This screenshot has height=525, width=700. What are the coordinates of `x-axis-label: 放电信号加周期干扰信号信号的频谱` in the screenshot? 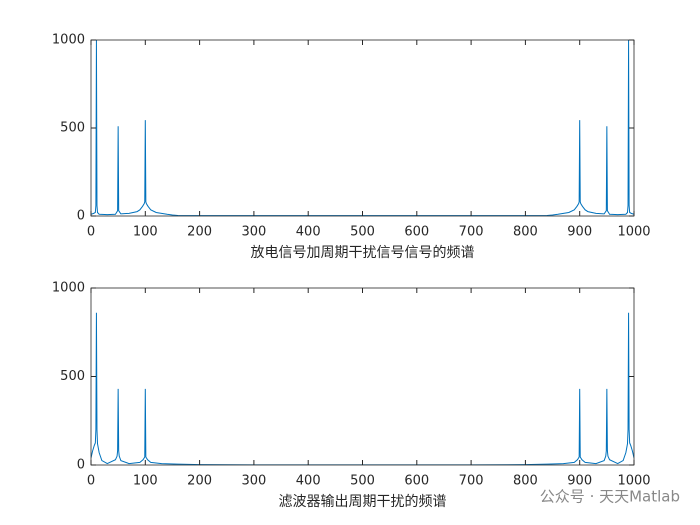 It's located at (363, 253).